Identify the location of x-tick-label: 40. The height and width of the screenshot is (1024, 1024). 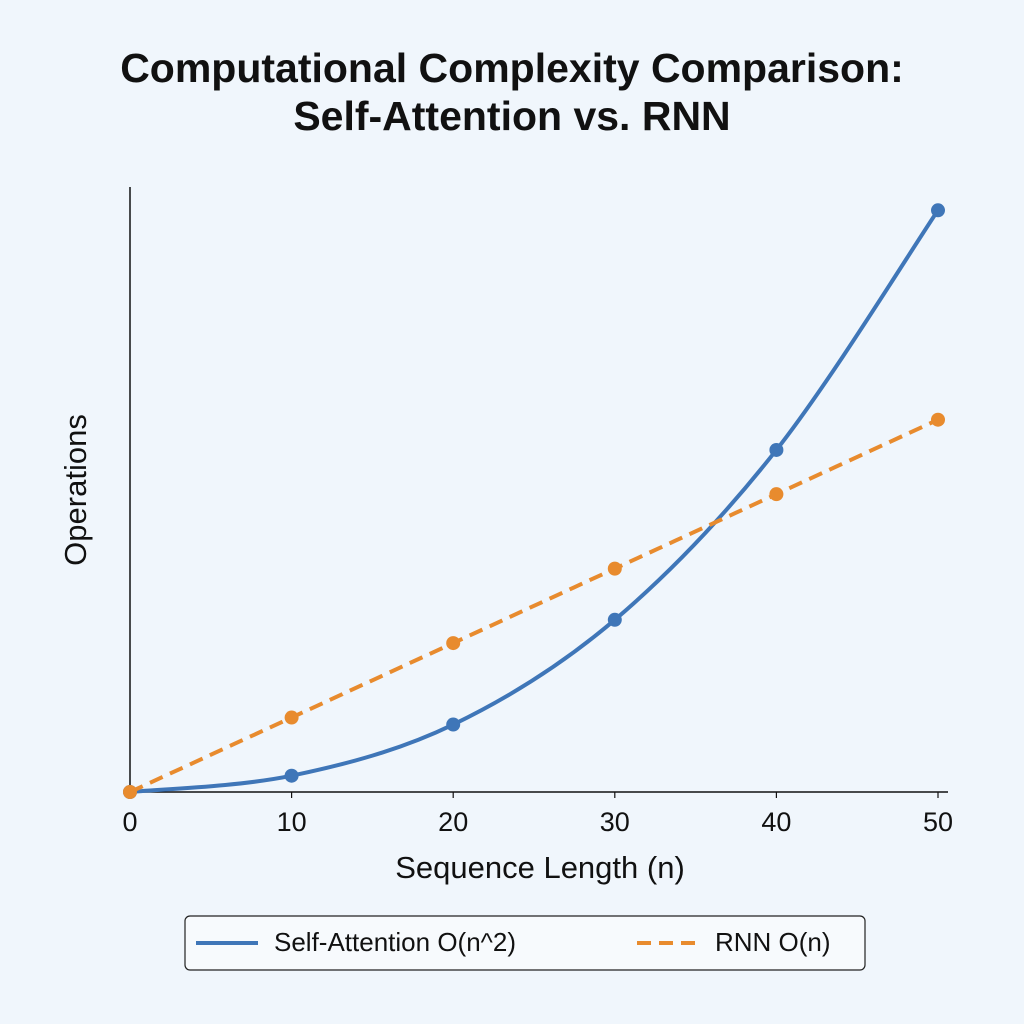
(776, 822).